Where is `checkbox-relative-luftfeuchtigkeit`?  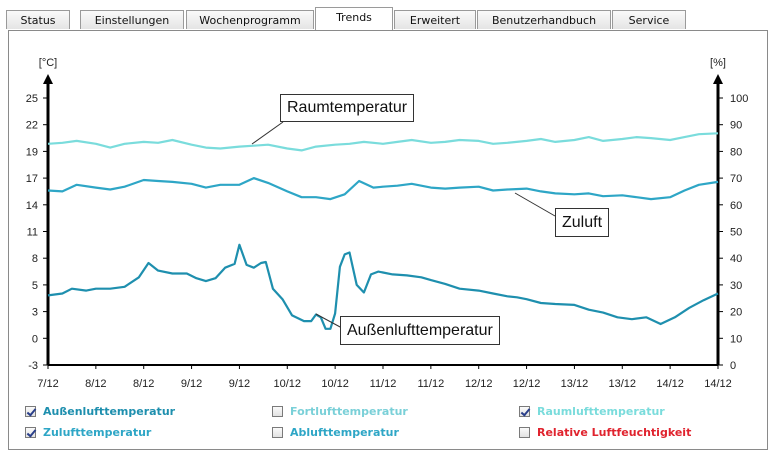 checkbox-relative-luftfeuchtigkeit is located at coordinates (524, 432).